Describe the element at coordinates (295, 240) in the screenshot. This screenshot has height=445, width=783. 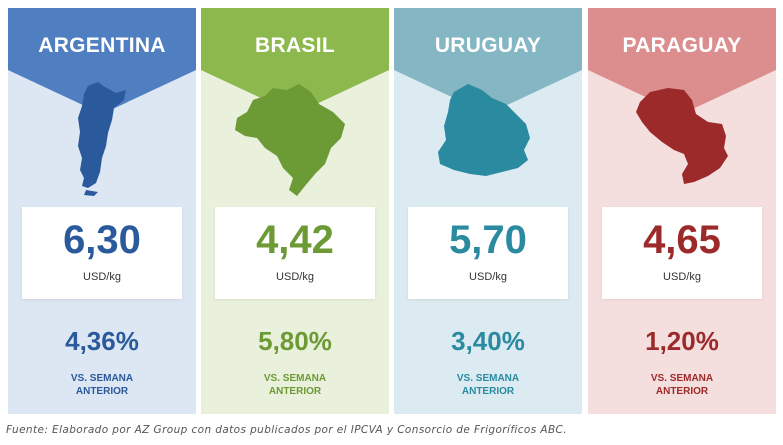
I see `price-value: 4,42` at that location.